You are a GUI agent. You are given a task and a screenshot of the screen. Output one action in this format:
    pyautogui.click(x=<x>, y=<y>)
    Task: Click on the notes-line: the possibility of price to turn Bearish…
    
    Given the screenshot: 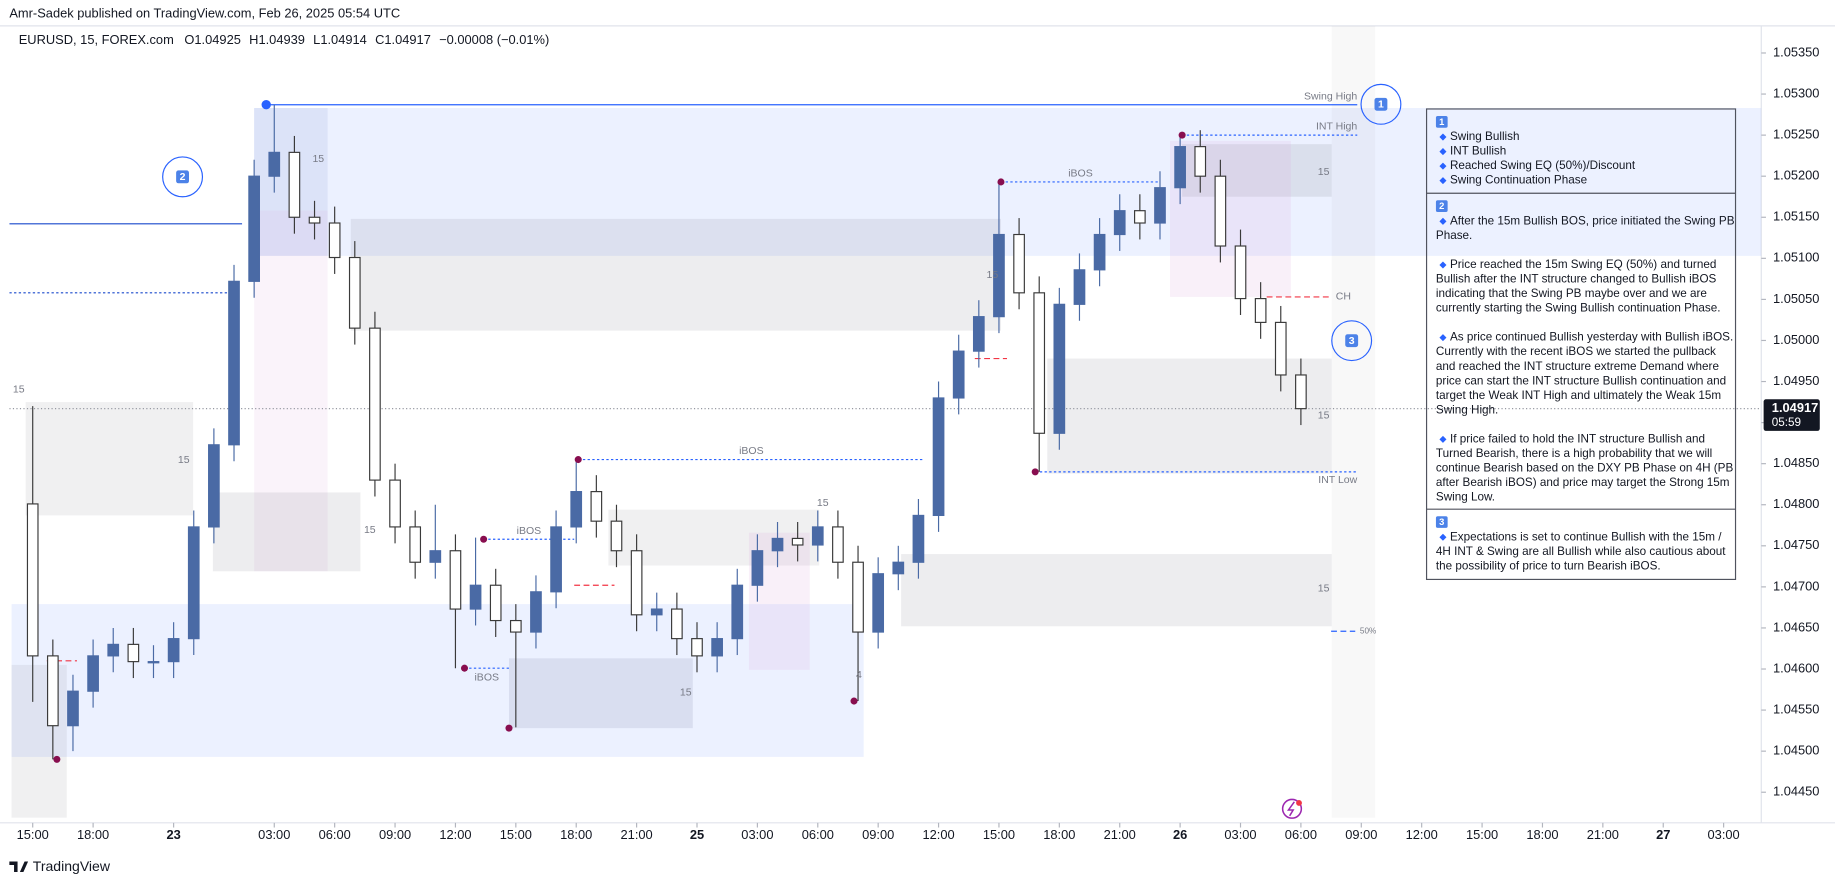 What is the action you would take?
    pyautogui.click(x=1548, y=565)
    